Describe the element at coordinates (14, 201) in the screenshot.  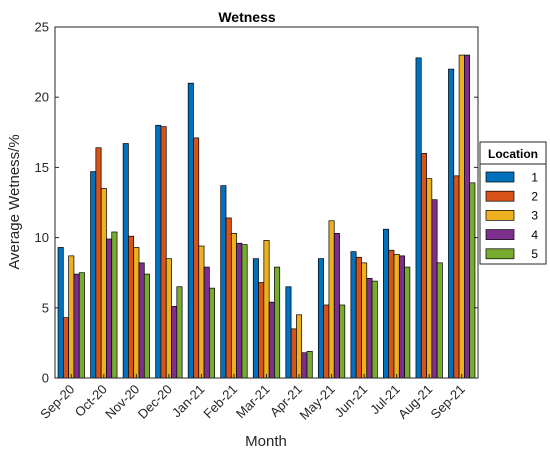
I see `y-axis-title: Average Wetness/%` at that location.